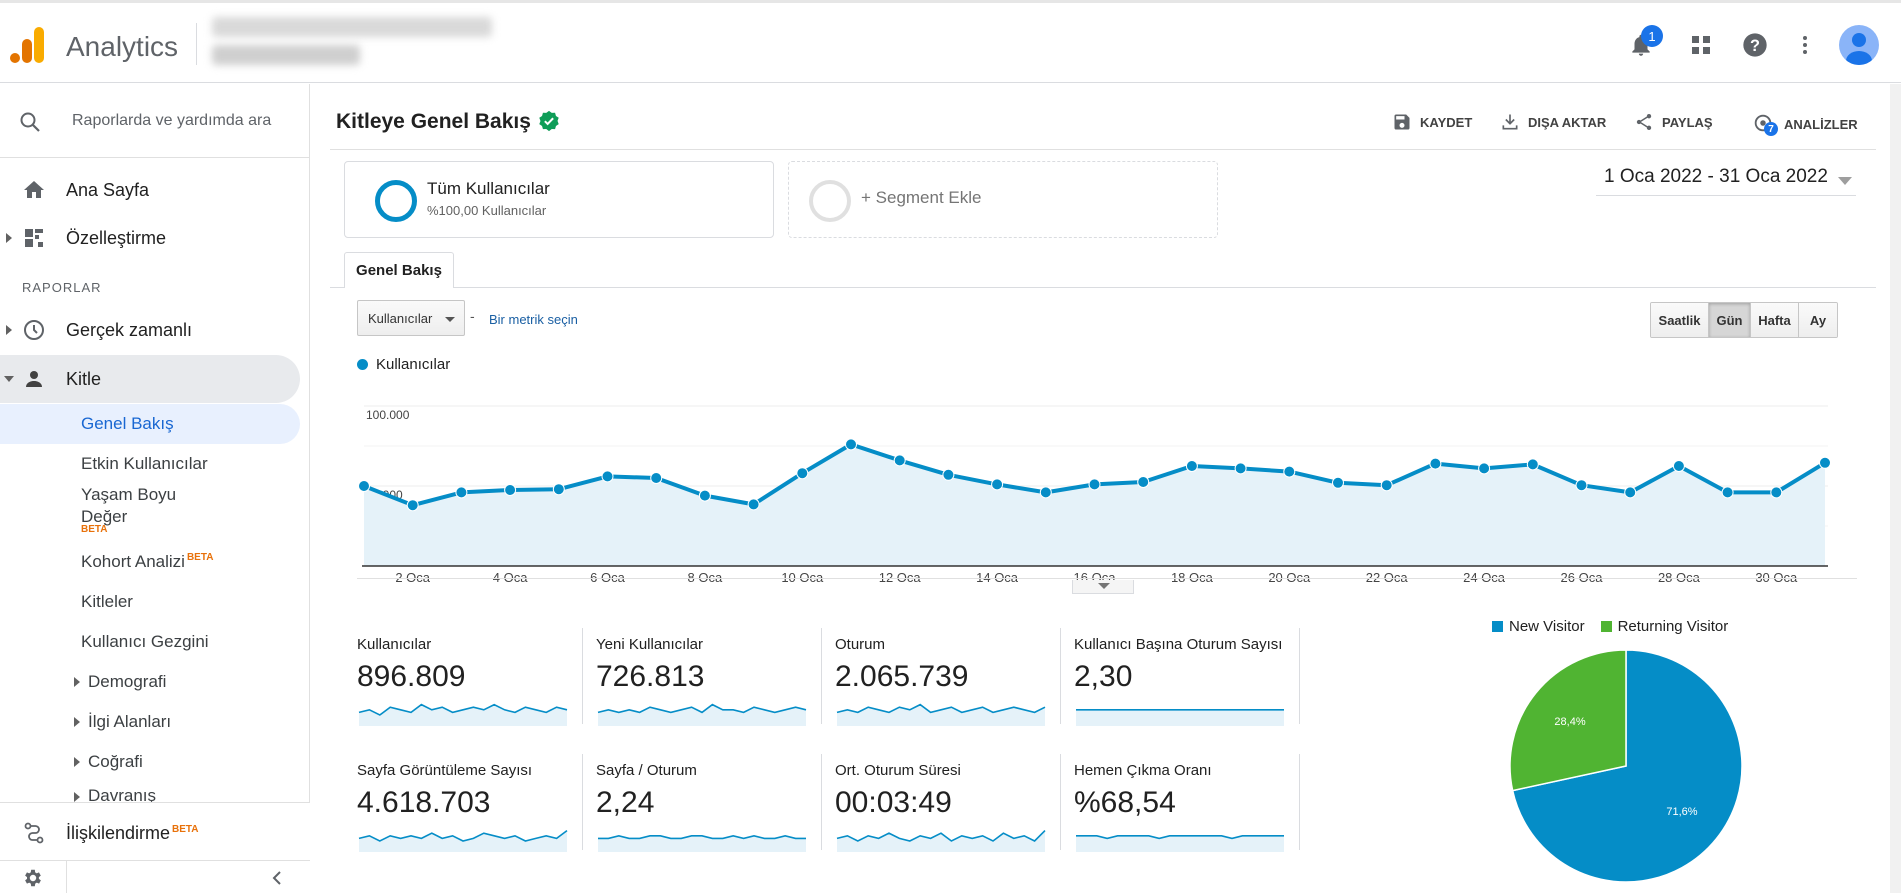 This screenshot has height=893, width=1901. I want to click on sidebar-item-realtime: Gerçek zamanlı, so click(150, 330).